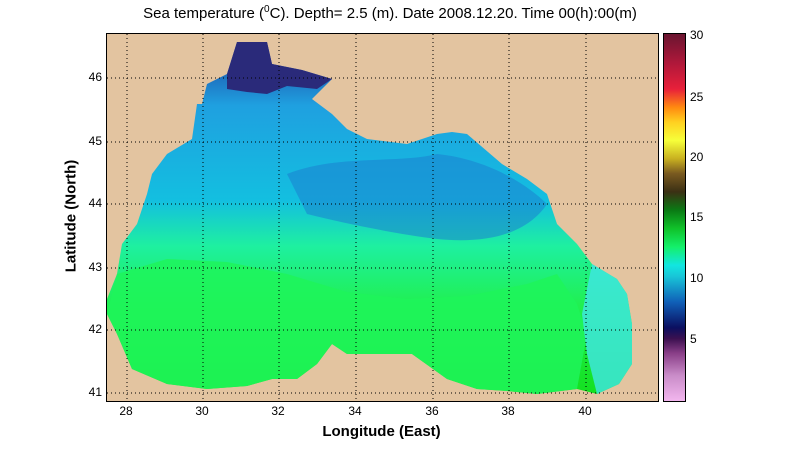  I want to click on cold-water-patch, so click(279, 68).